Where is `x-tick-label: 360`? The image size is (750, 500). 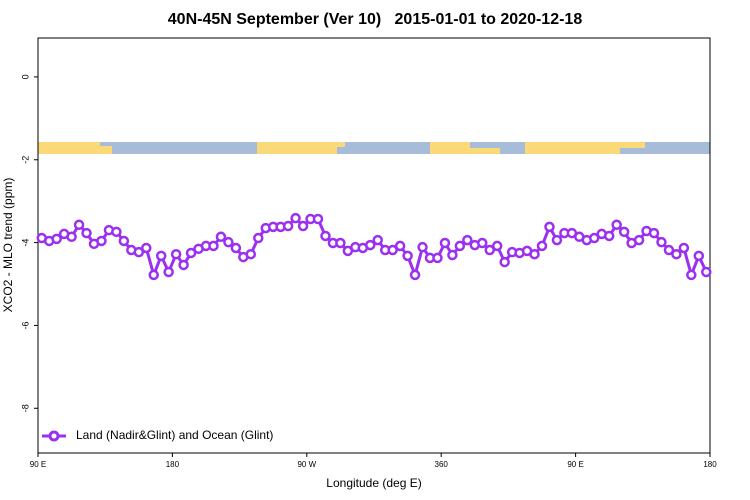 x-tick-label: 360 is located at coordinates (442, 464).